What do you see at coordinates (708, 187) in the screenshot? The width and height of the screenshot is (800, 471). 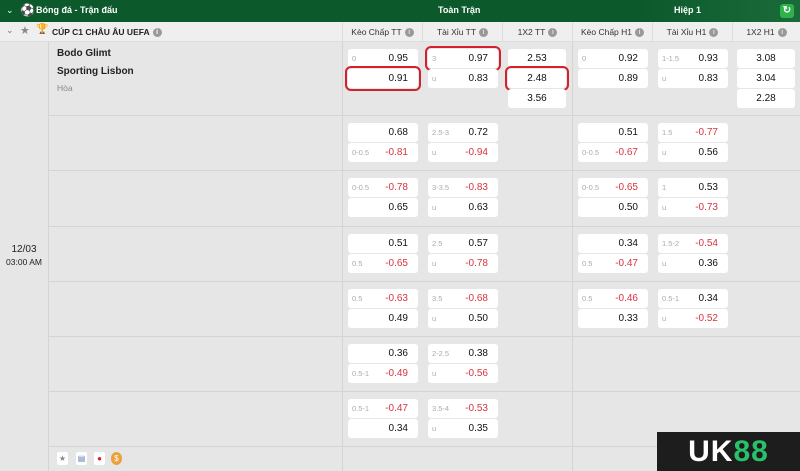 I see `odds-value: 0.53` at bounding box center [708, 187].